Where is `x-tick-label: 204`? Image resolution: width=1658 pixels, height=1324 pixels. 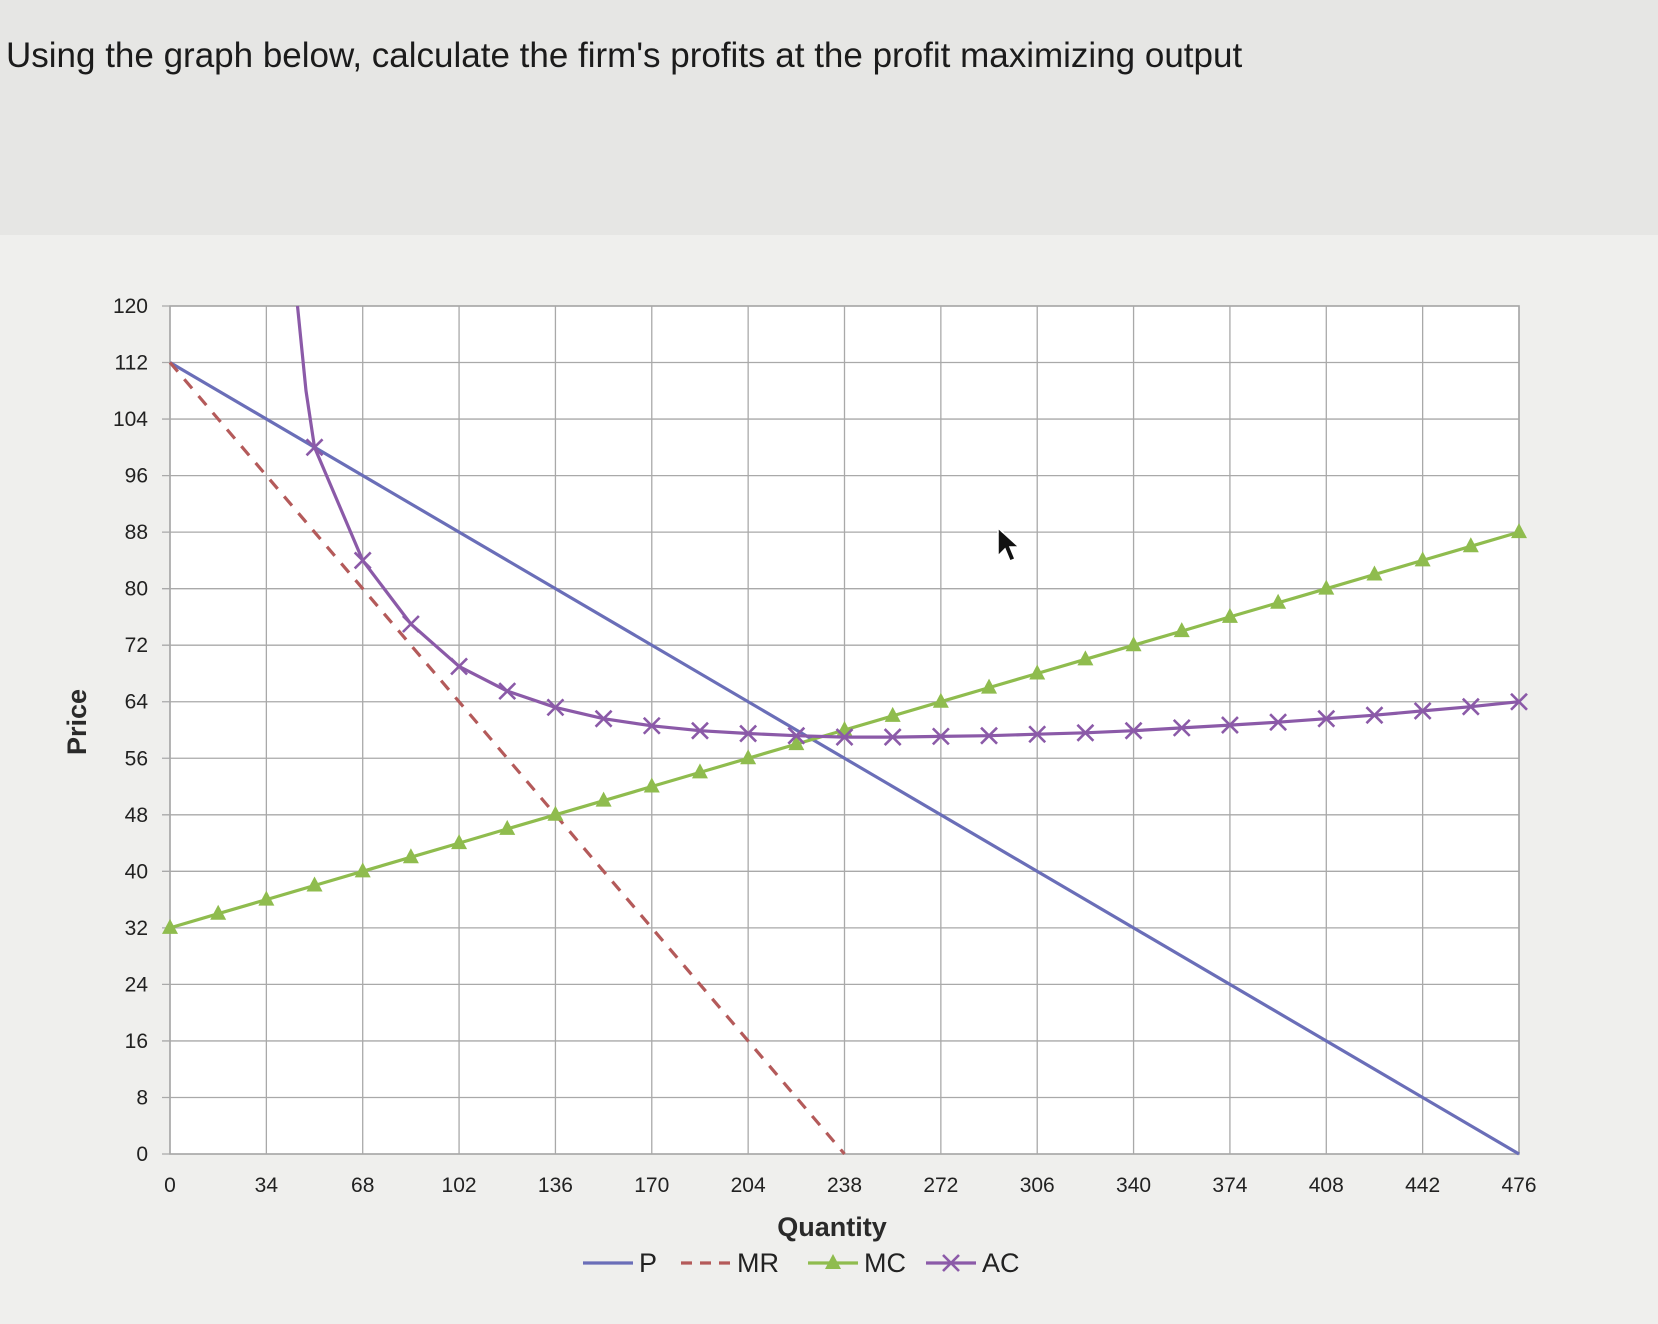
x-tick-label: 204 is located at coordinates (748, 1185).